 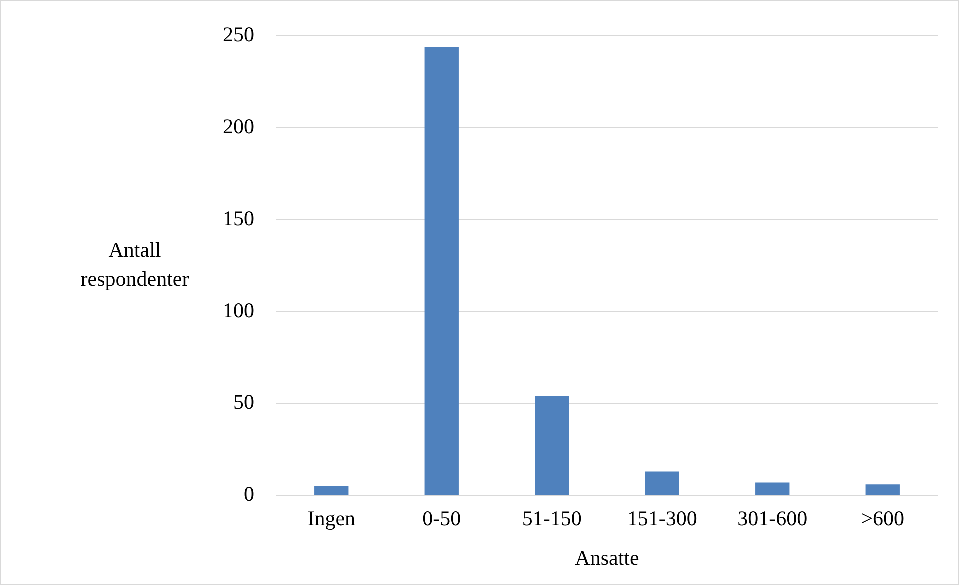 What do you see at coordinates (238, 218) in the screenshot?
I see `y-tick-label: 150` at bounding box center [238, 218].